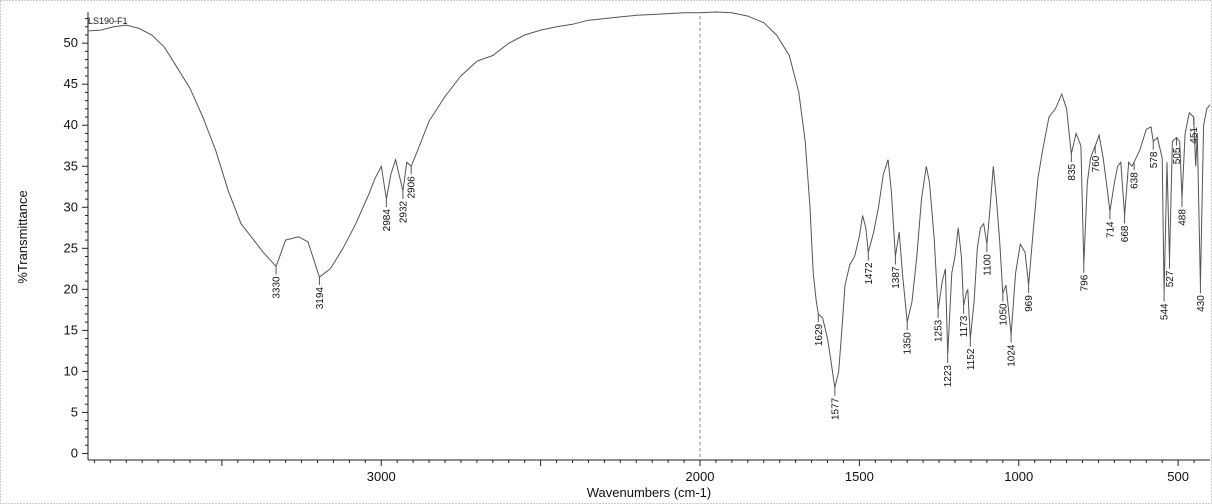 The height and width of the screenshot is (504, 1212). Describe the element at coordinates (277, 287) in the screenshot. I see `peak-label: 3330` at that location.